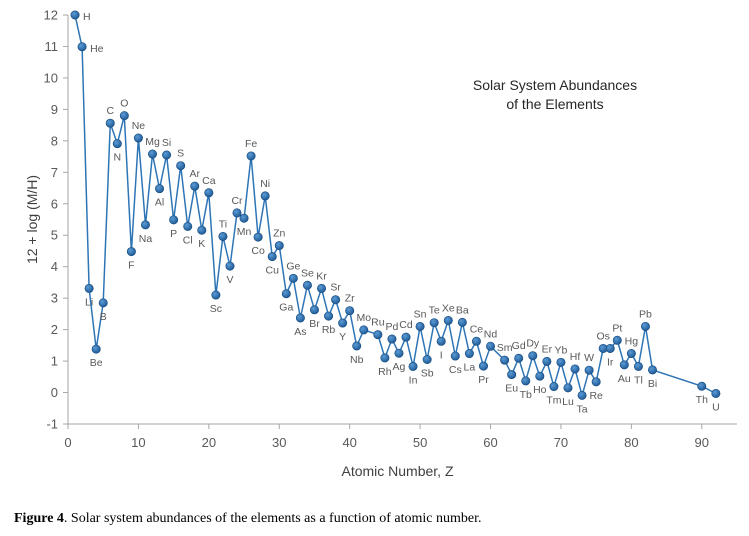 The image size is (749, 536). I want to click on data-point-sr, so click(336, 300).